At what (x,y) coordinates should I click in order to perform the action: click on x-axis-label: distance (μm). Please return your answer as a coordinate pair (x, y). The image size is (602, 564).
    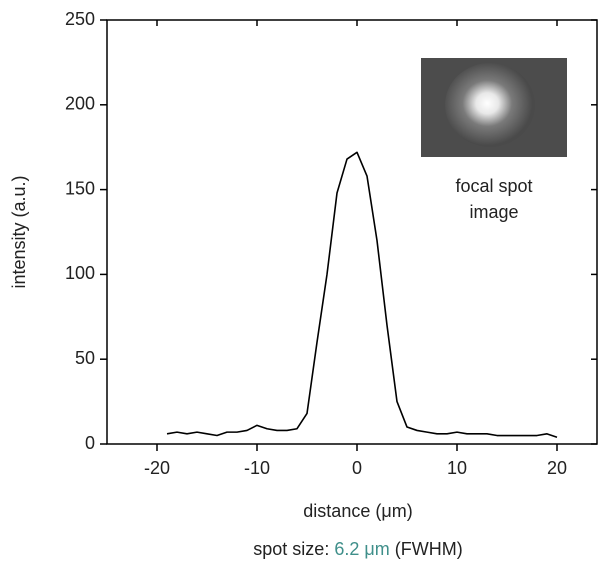
    Looking at the image, I should click on (357, 511).